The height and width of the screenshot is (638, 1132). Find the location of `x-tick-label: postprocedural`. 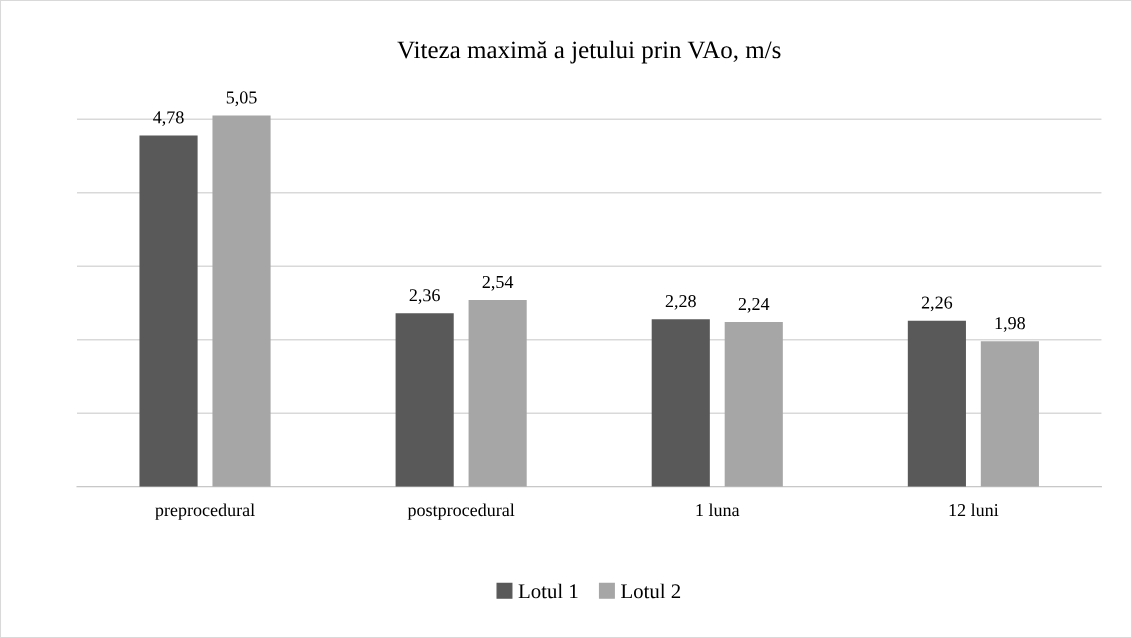

x-tick-label: postprocedural is located at coordinates (461, 511).